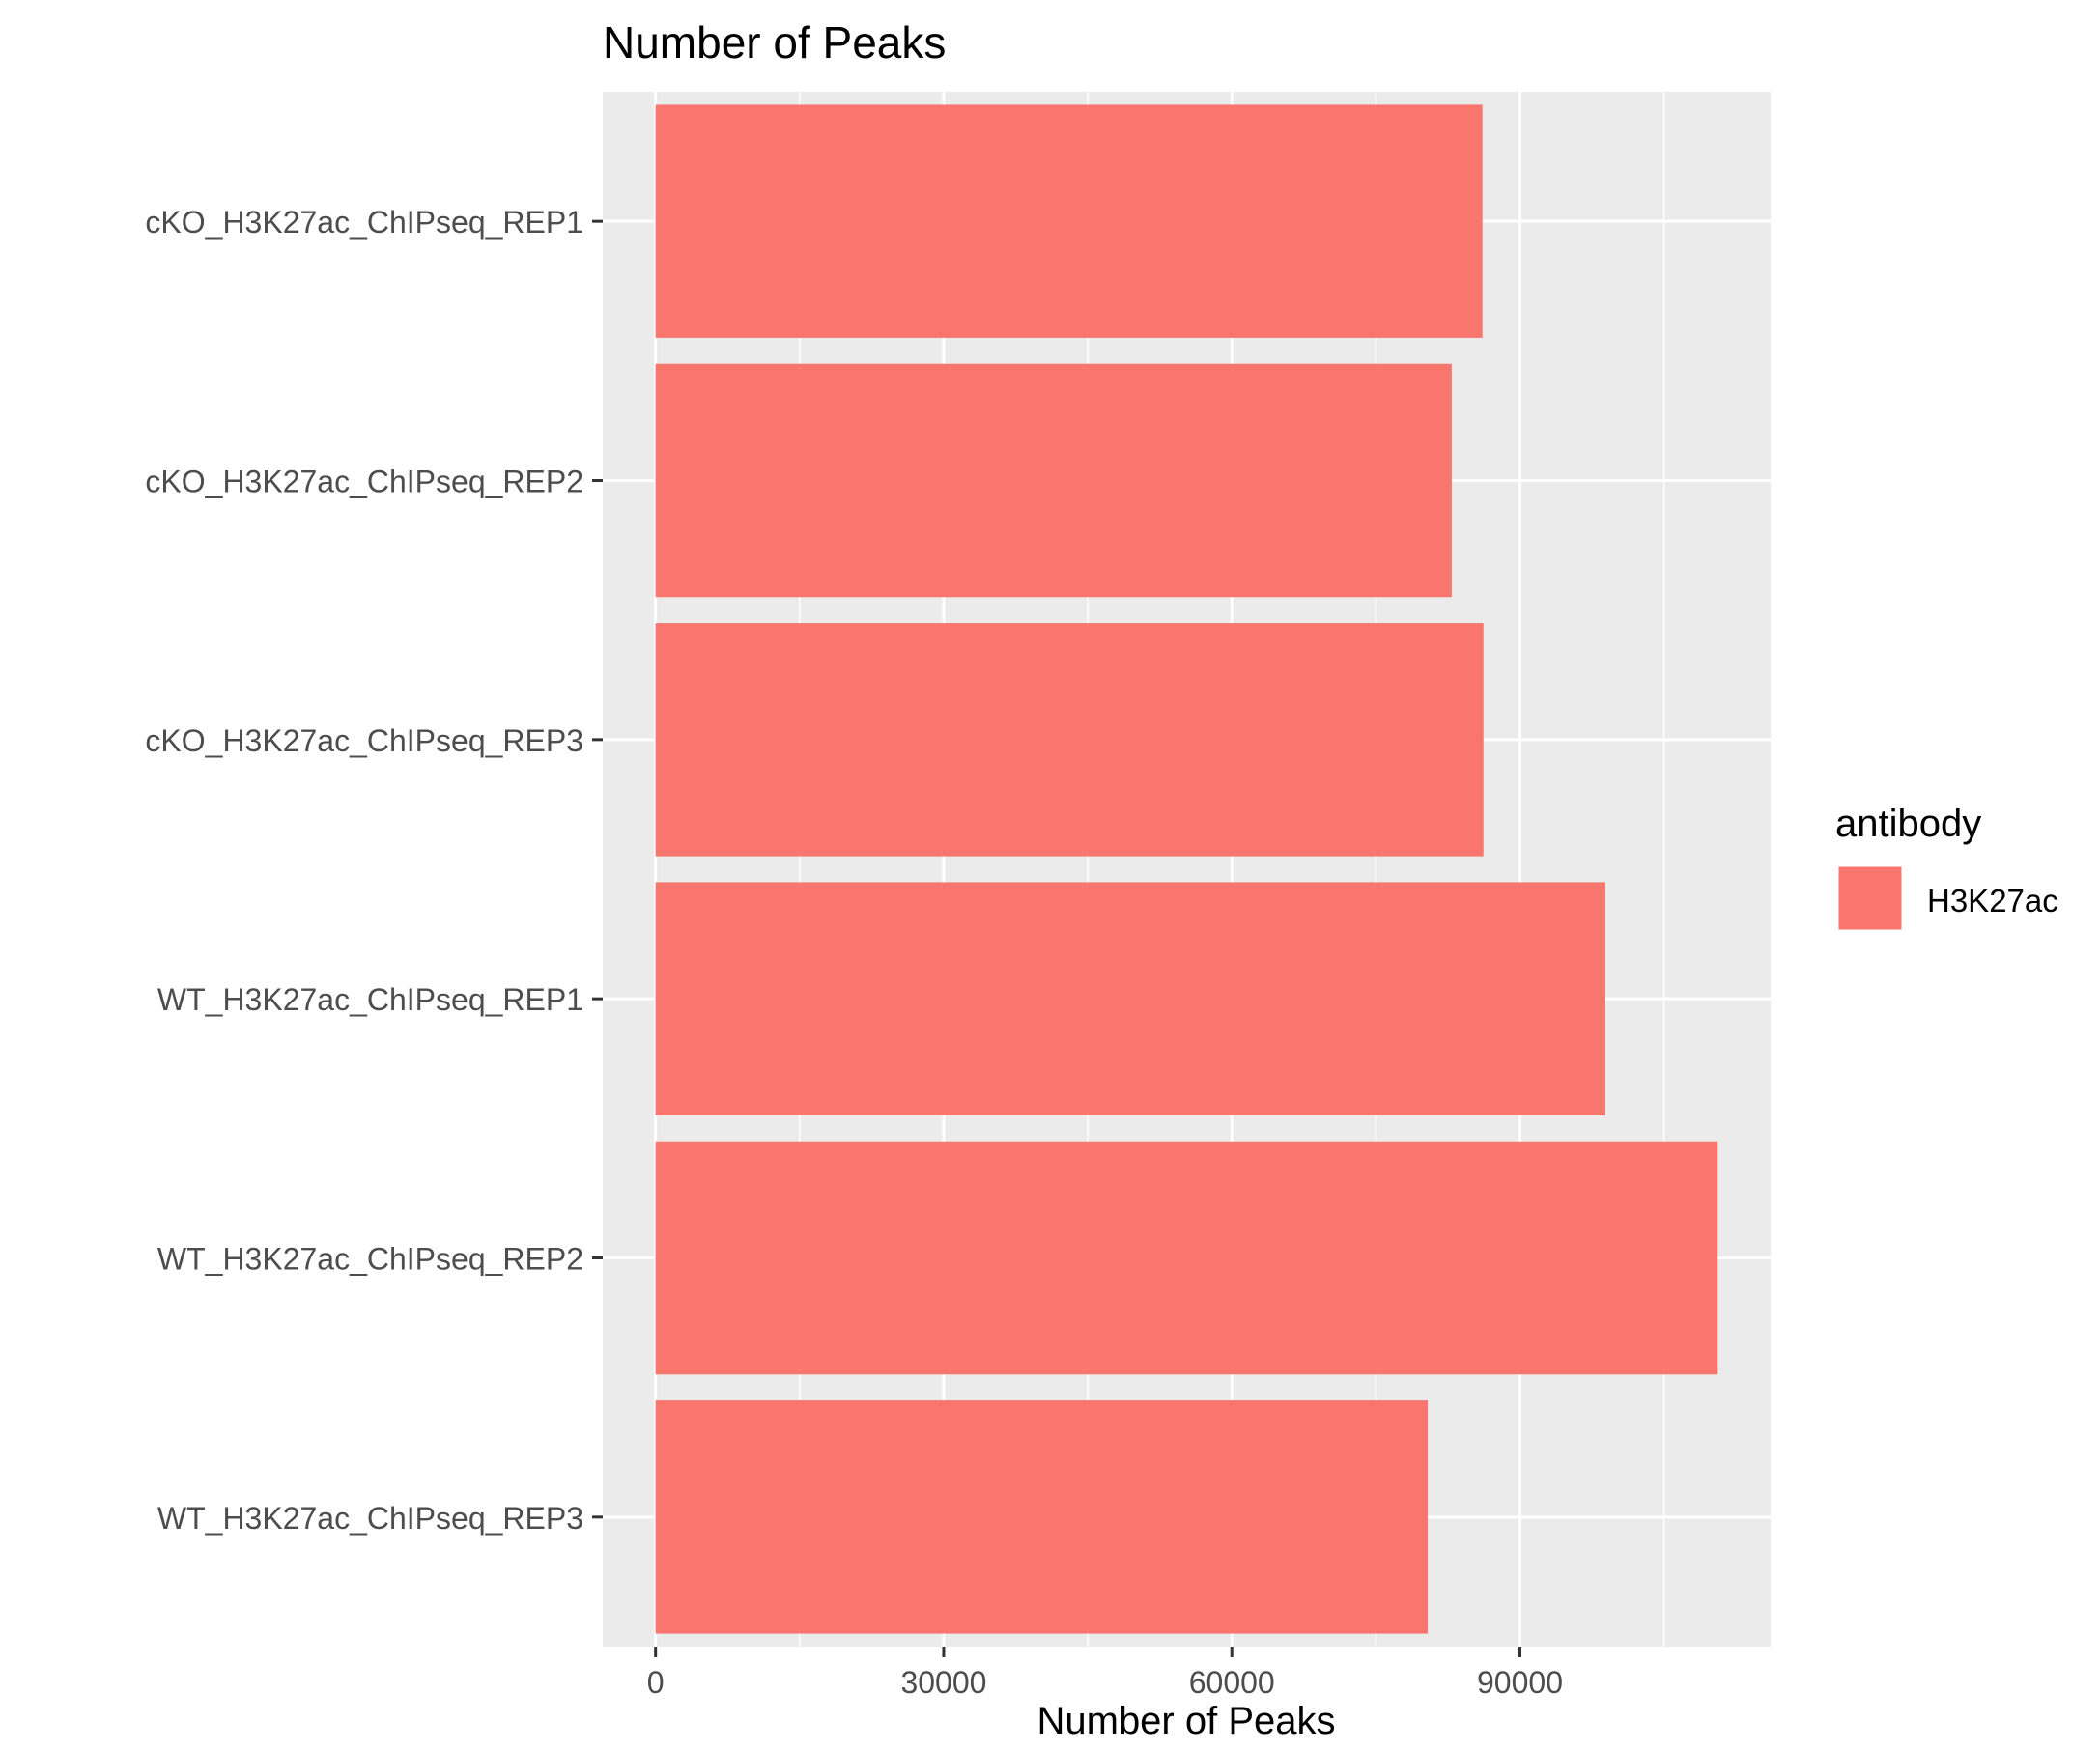  I want to click on y-tick-label: cKO_H3K27ac_ChIPseq_REP3, so click(364, 740).